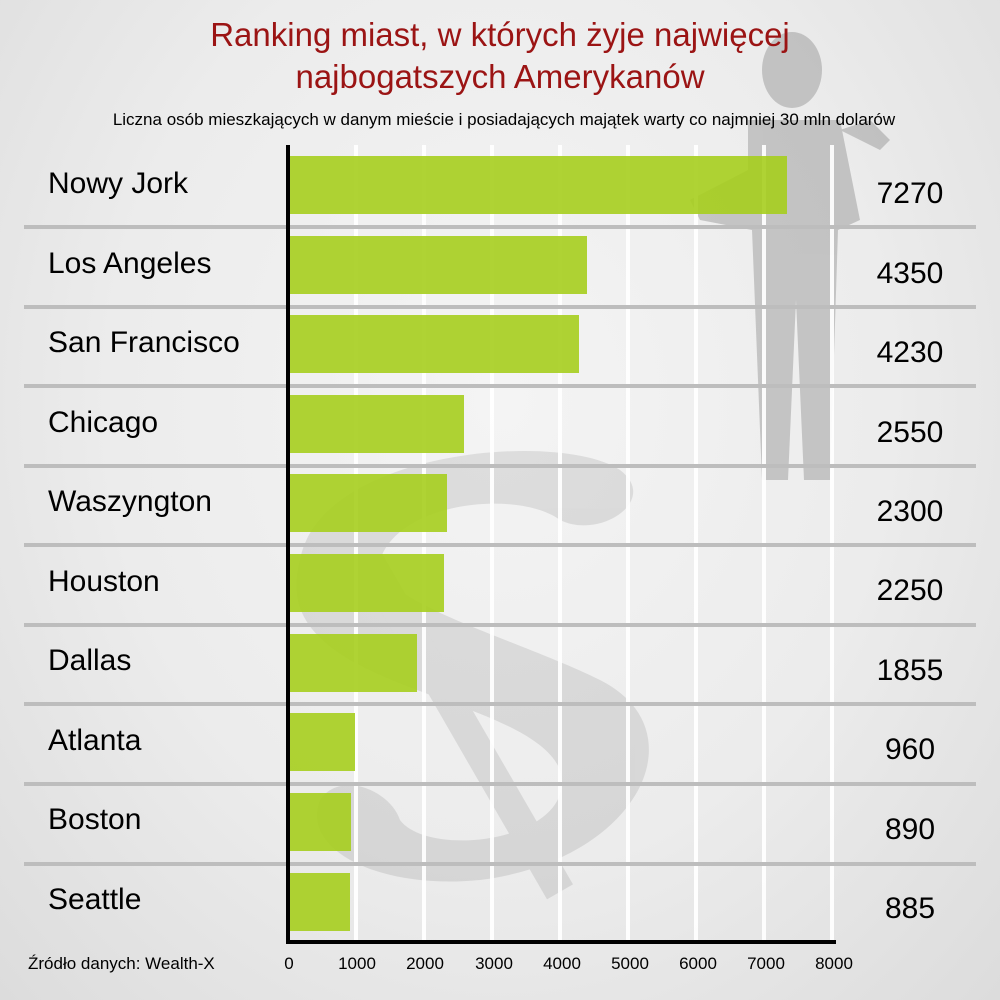 This screenshot has width=1000, height=1000. What do you see at coordinates (910, 193) in the screenshot?
I see `value-label: 7270` at bounding box center [910, 193].